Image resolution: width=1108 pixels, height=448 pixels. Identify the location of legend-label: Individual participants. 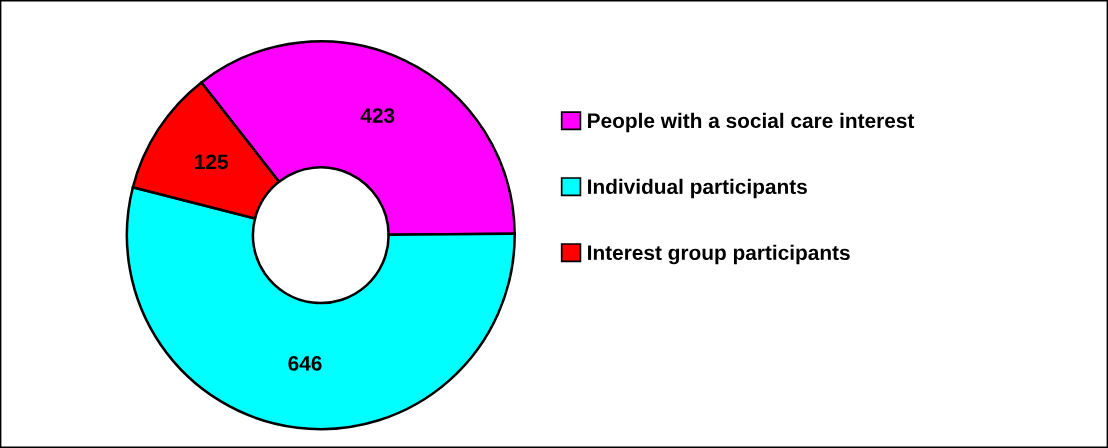
(697, 188).